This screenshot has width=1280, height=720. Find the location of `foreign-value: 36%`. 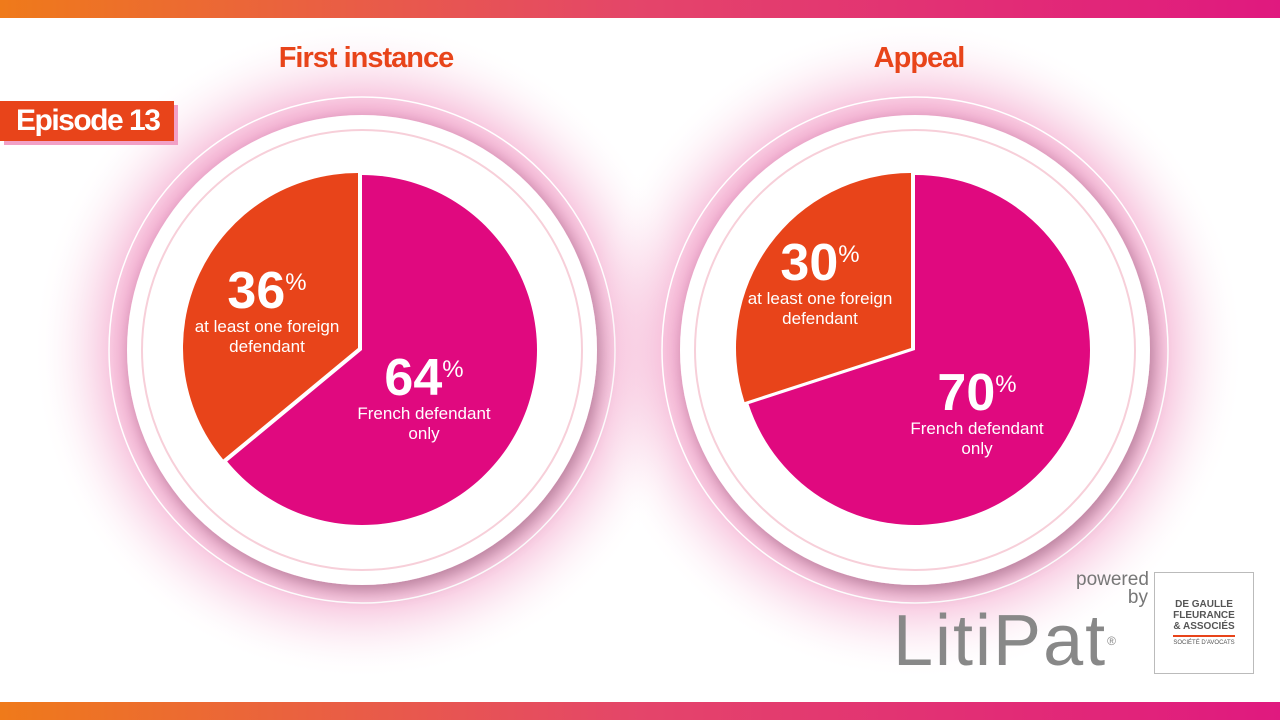

foreign-value: 36% is located at coordinates (266, 291).